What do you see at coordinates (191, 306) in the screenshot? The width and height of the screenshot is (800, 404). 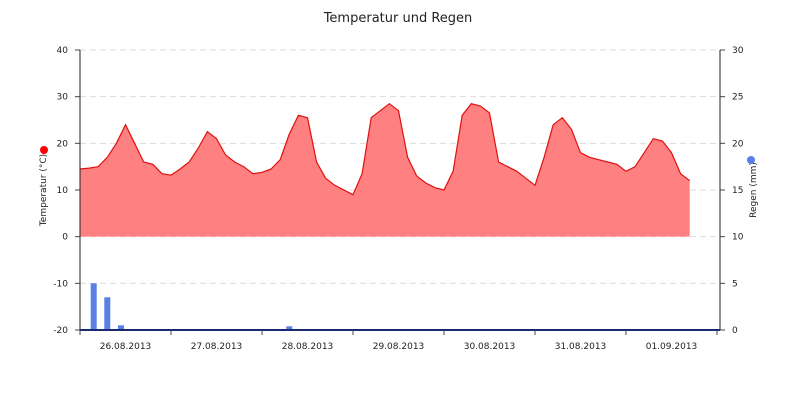 I see `rain-bars-layer` at bounding box center [191, 306].